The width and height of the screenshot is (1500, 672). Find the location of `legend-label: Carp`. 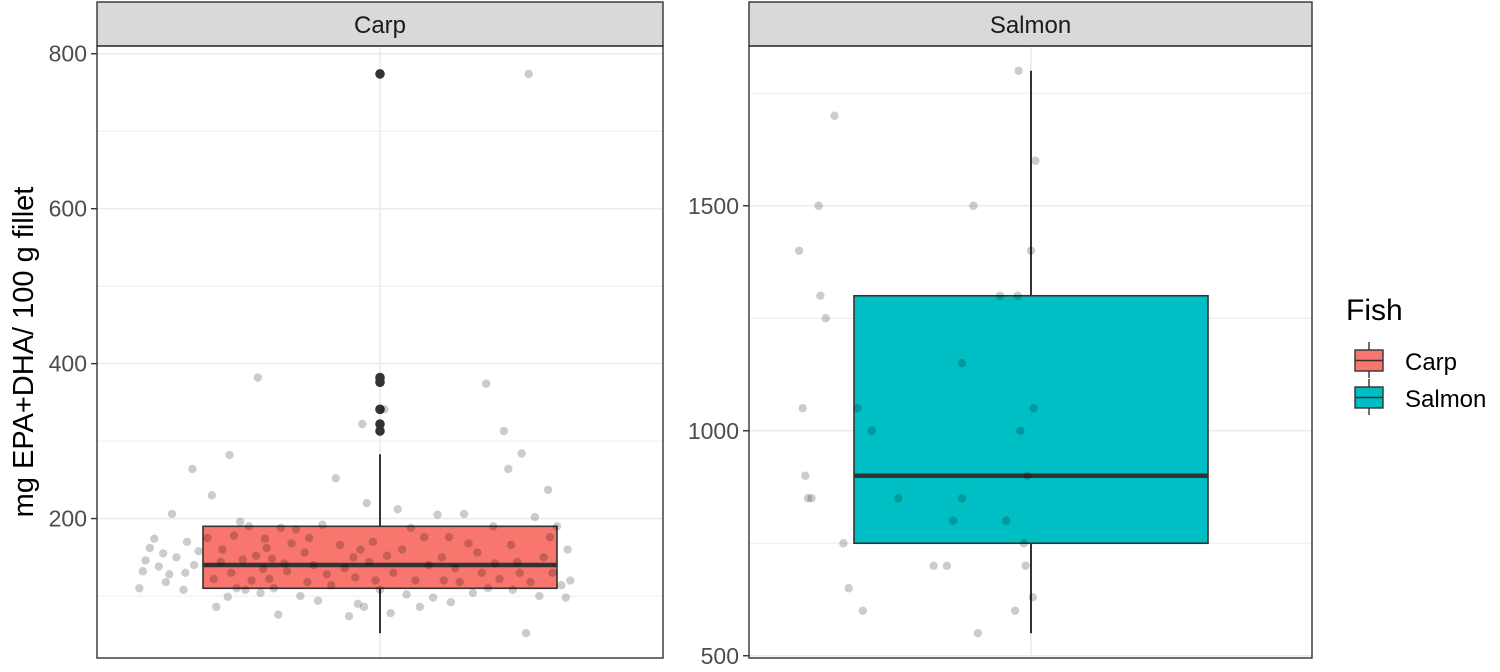

legend-label: Carp is located at coordinates (1431, 362).